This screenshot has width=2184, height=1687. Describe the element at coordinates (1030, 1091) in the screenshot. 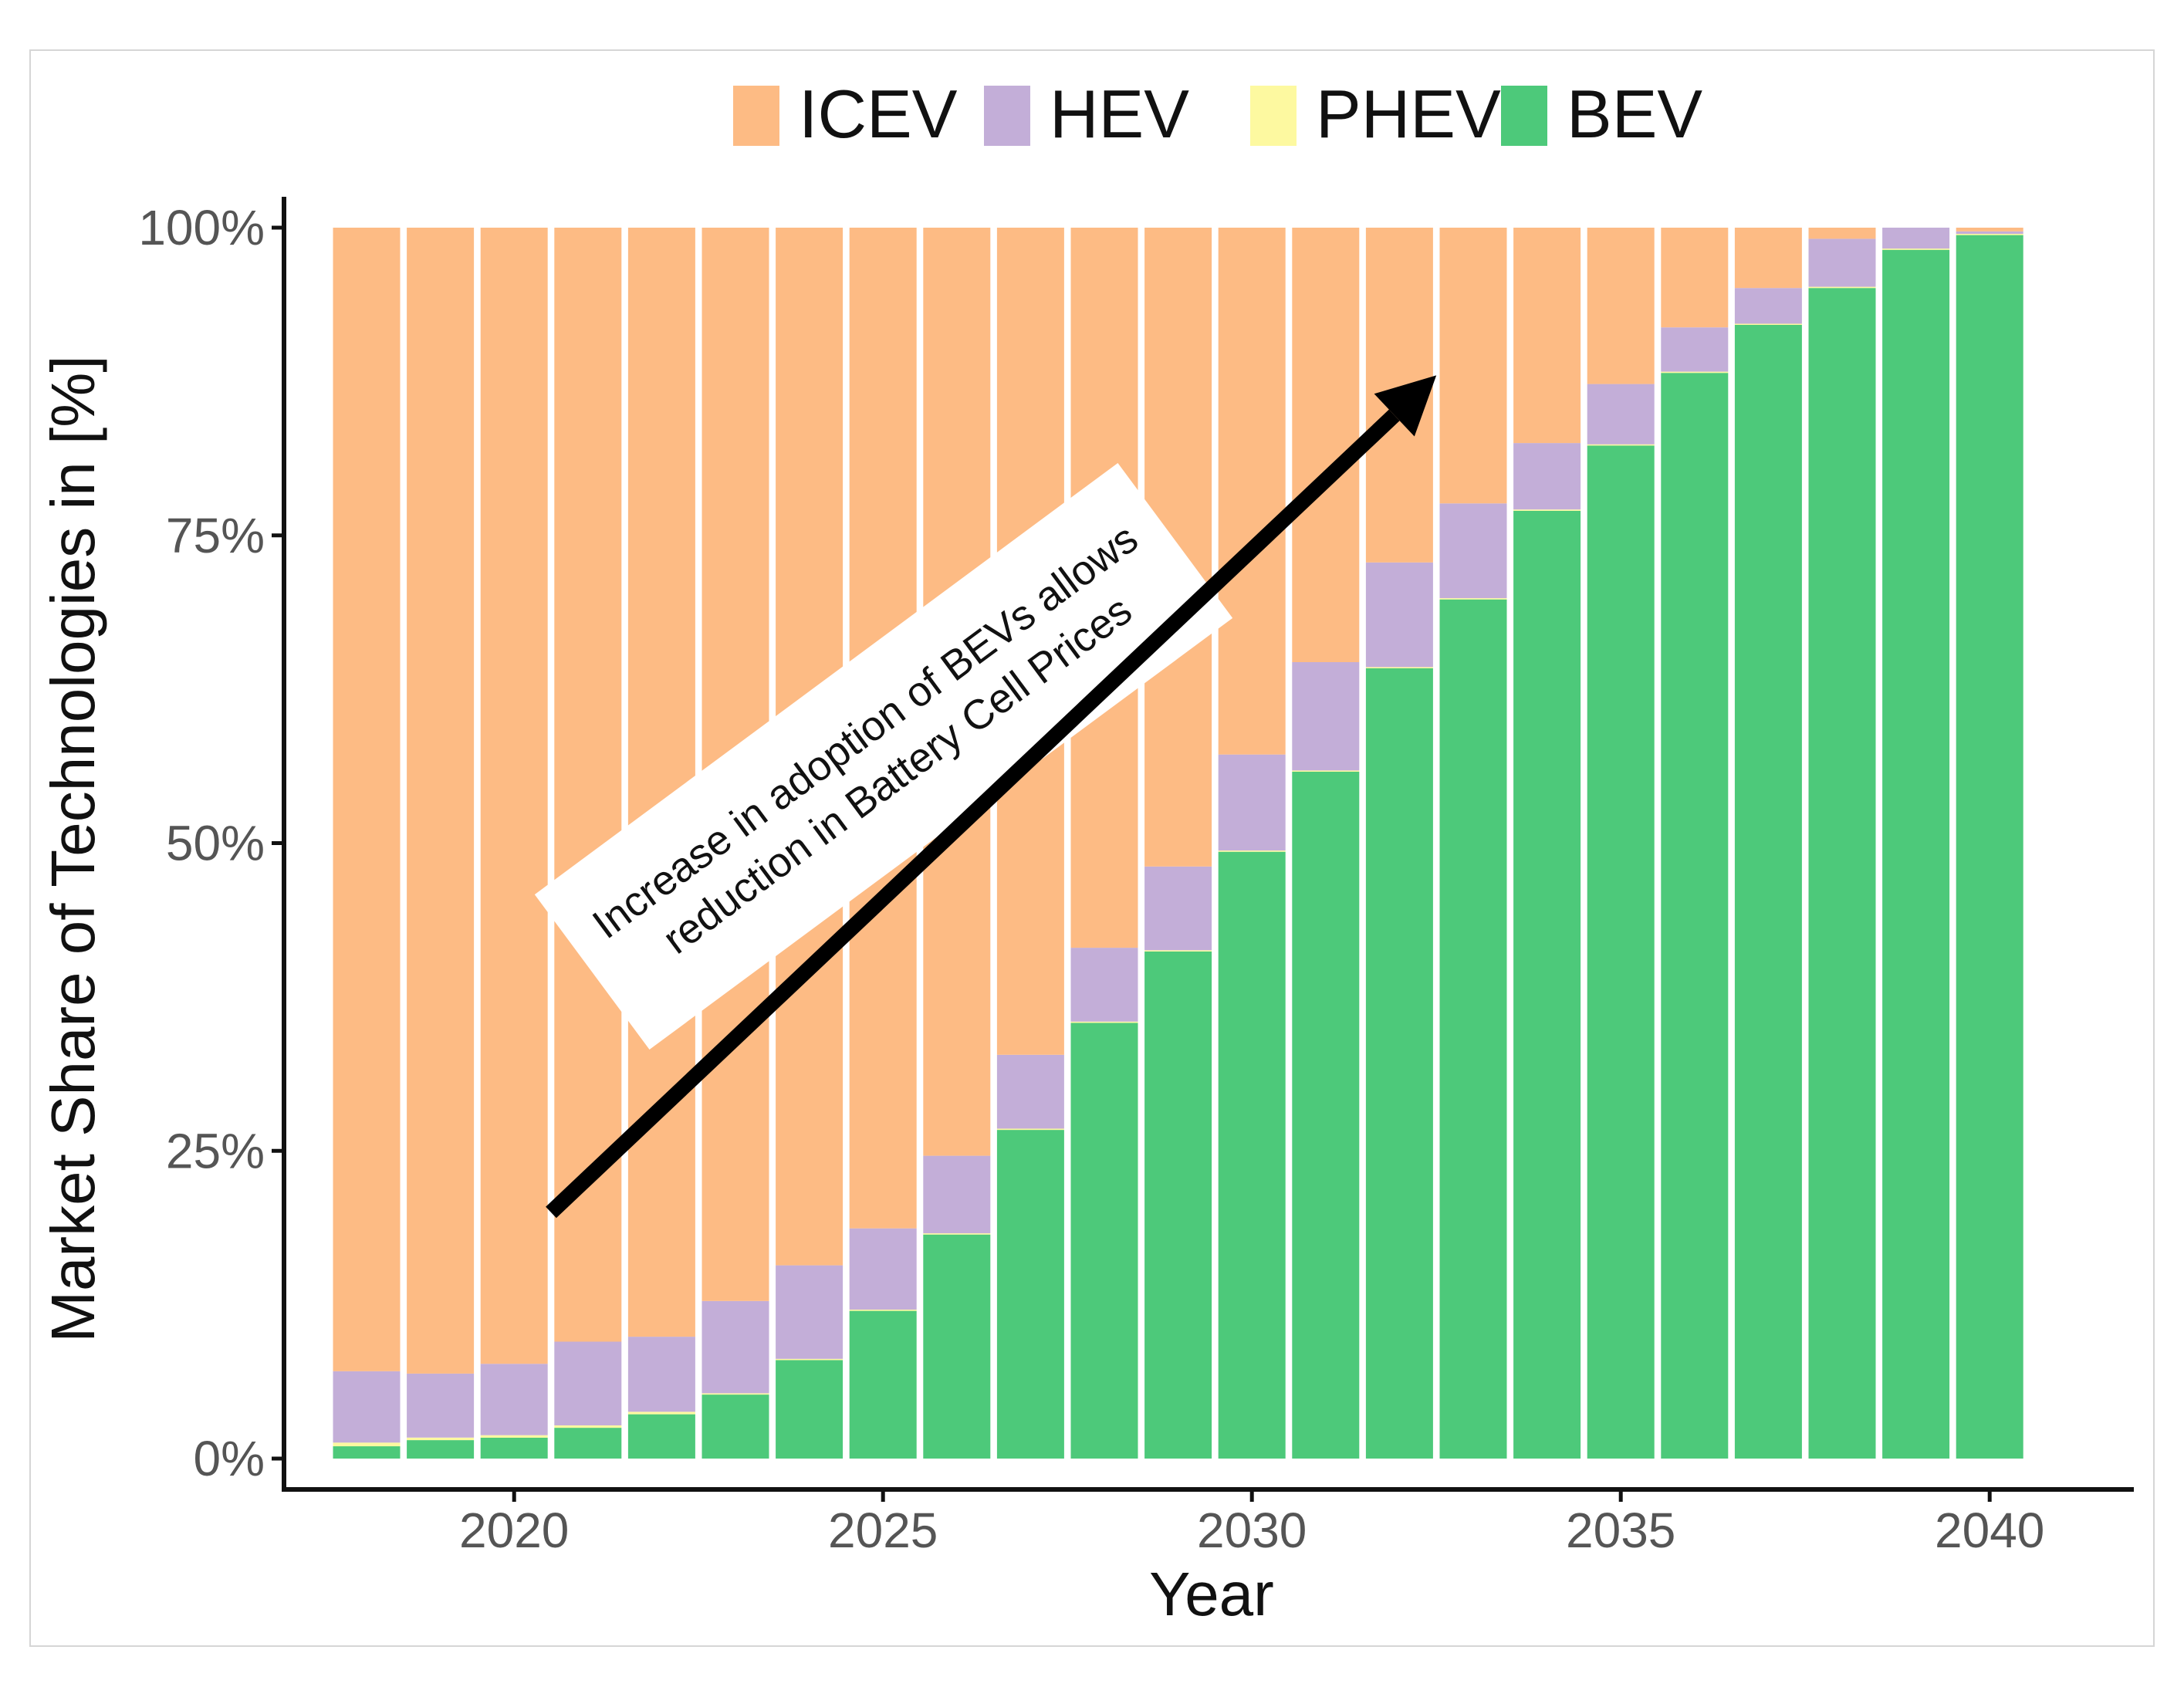

I see `bar-hev-2027` at that location.